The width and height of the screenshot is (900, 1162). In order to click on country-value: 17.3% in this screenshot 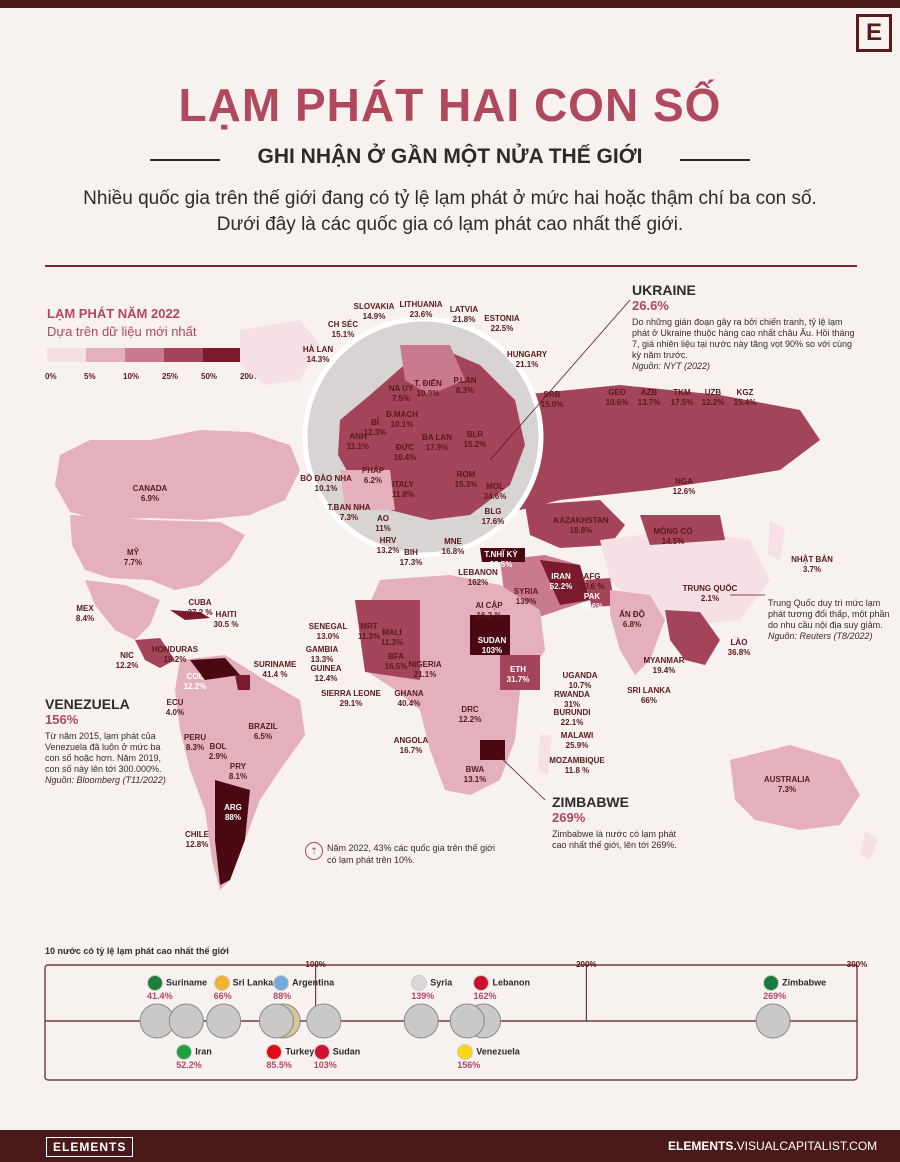, I will do `click(411, 562)`.